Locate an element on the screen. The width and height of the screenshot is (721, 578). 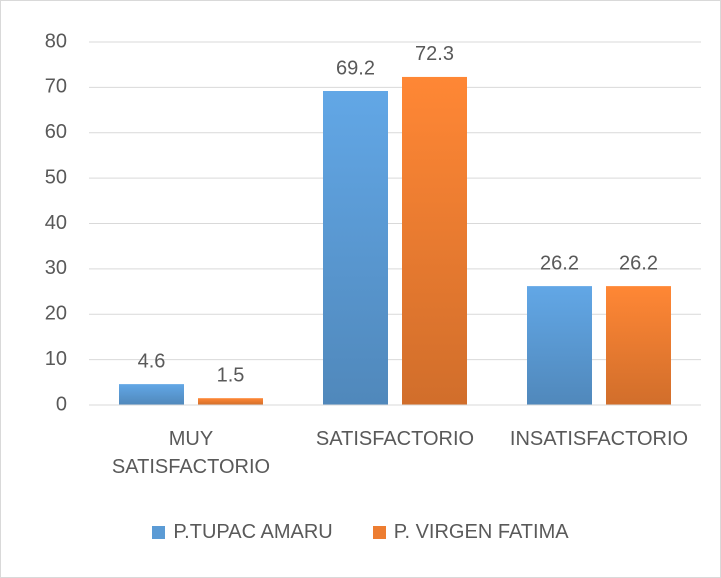
y-tick-label: 20 is located at coordinates (56, 314).